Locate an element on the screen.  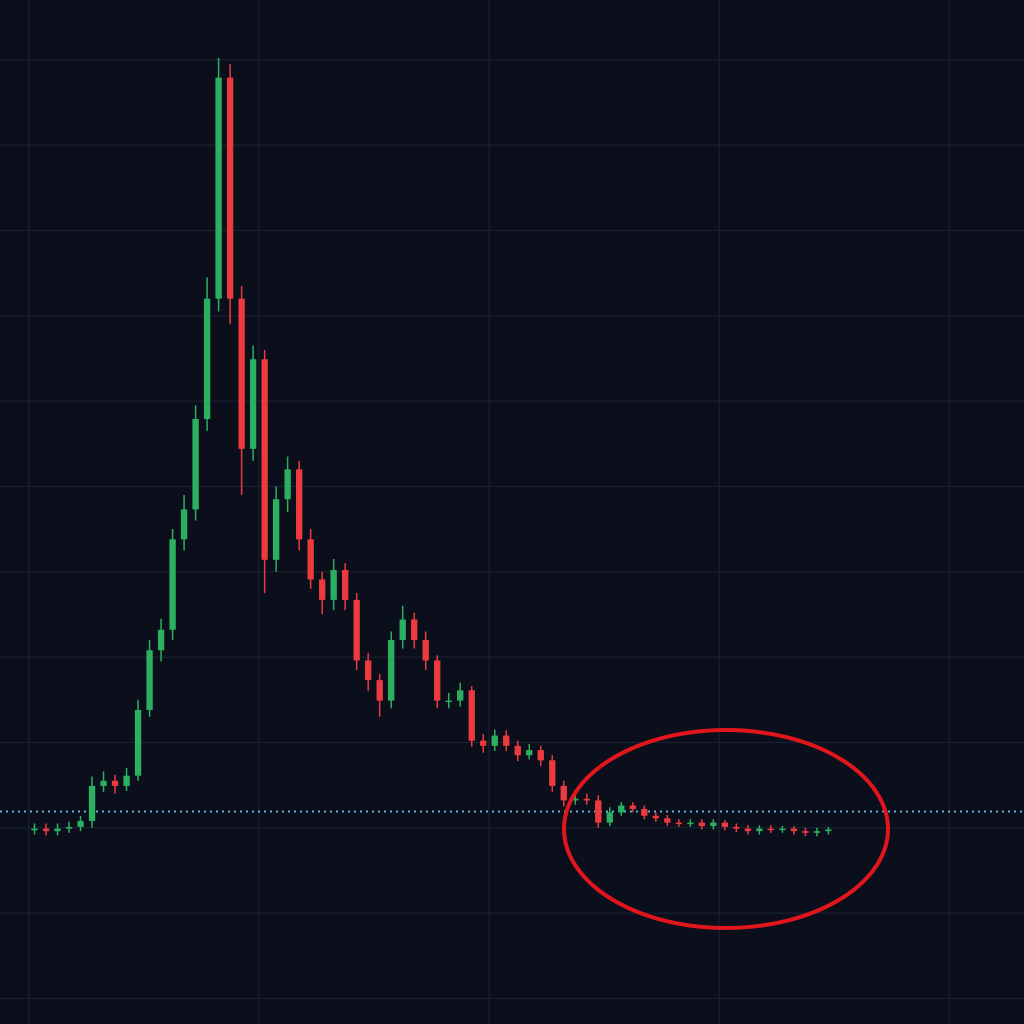
highlight-ellipse is located at coordinates (726, 829).